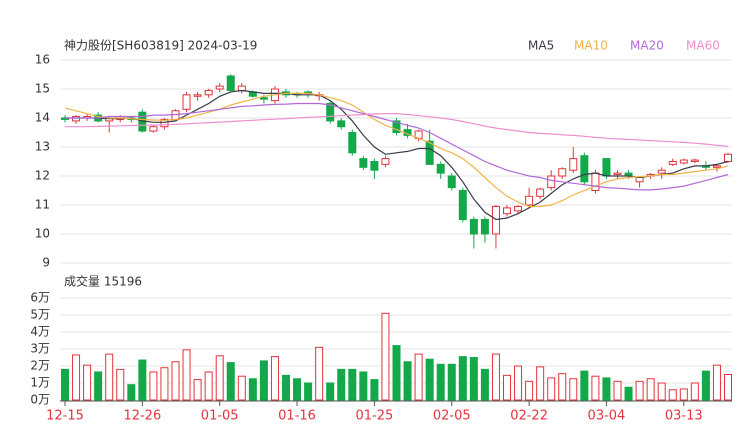  What do you see at coordinates (40, 383) in the screenshot?
I see `y-tick-label: 1万` at bounding box center [40, 383].